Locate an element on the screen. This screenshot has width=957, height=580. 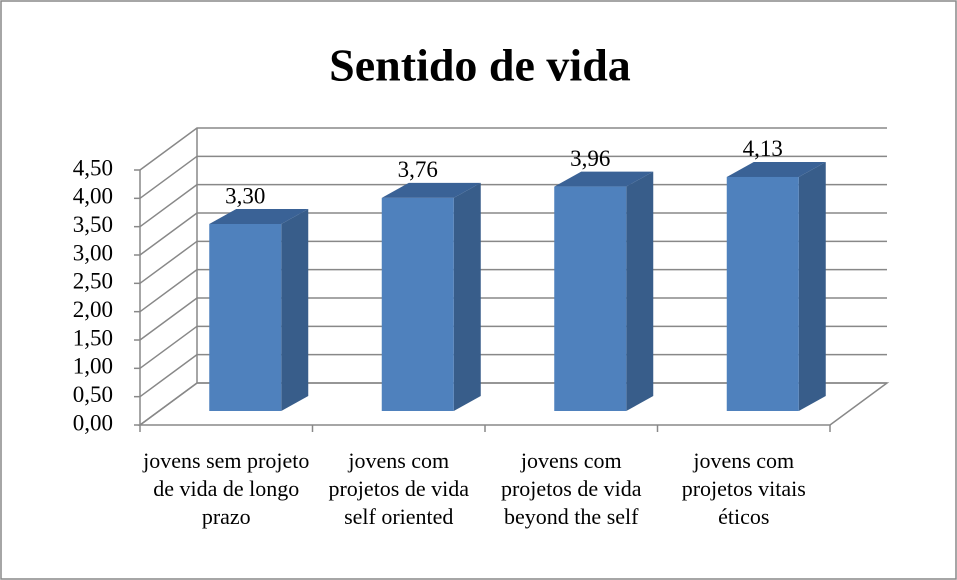
y-tick-label: 0,00 is located at coordinates (93, 422).